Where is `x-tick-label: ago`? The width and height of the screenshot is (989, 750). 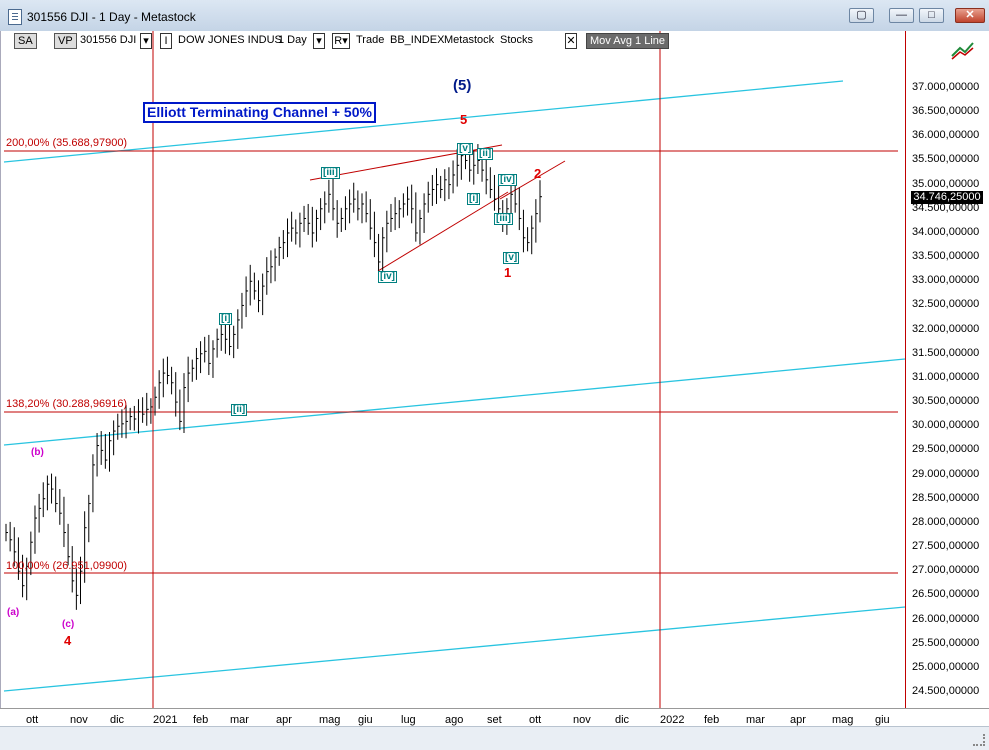 x-tick-label: ago is located at coordinates (454, 720).